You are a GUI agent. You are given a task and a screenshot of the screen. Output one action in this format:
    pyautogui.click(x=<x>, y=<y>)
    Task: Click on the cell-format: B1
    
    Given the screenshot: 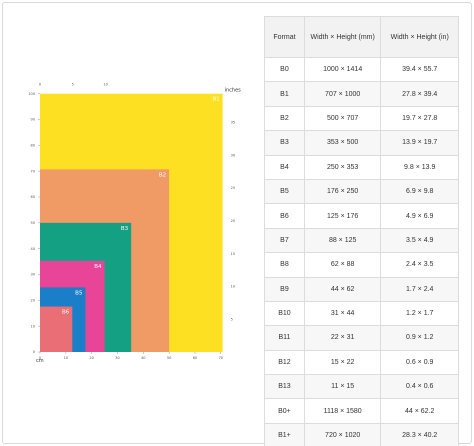 What is the action you would take?
    pyautogui.click(x=284, y=94)
    